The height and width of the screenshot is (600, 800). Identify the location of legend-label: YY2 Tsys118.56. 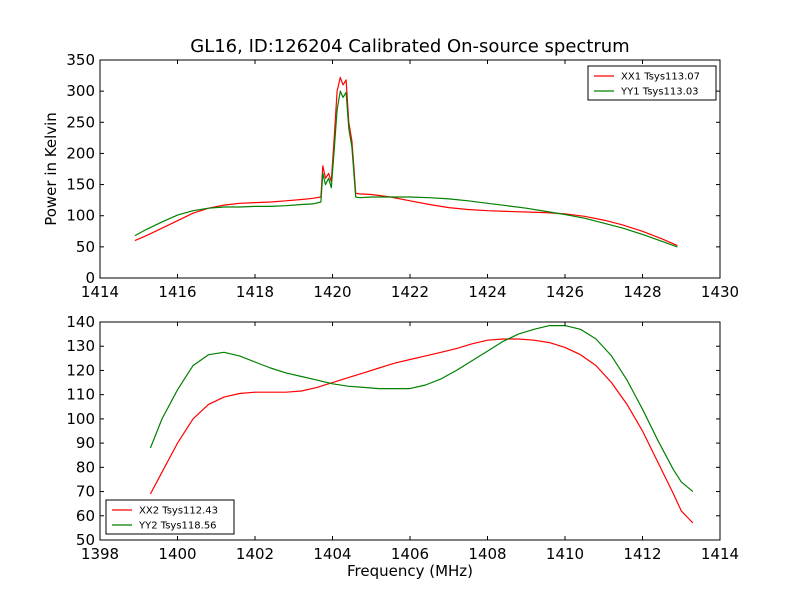
(177, 526).